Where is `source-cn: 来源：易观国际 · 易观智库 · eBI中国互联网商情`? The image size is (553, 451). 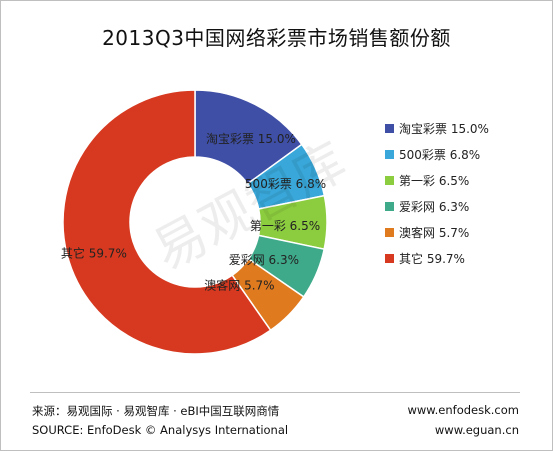 source-cn: 来源：易观国际 · 易观智库 · eBI中国互联网商情 is located at coordinates (156, 411).